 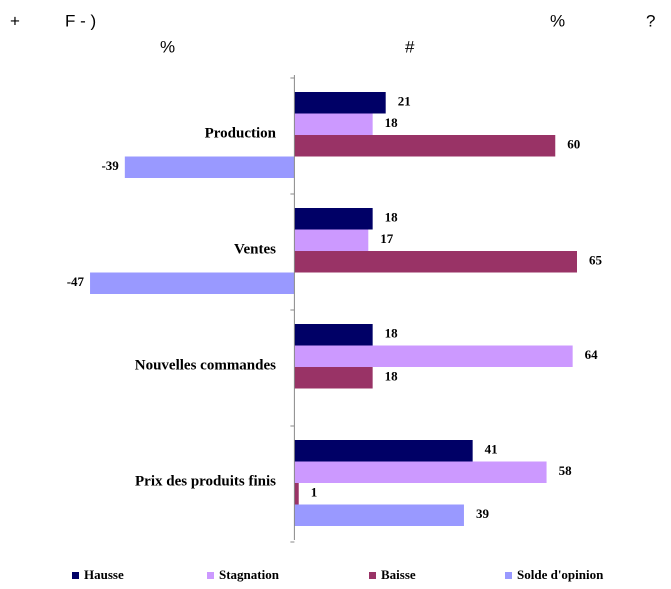 I want to click on data-label: 41, so click(x=491, y=449).